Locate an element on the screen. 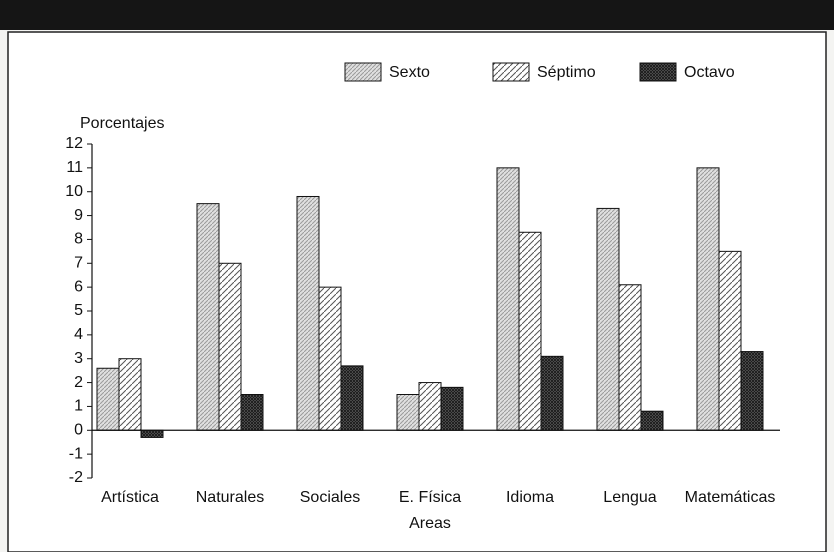 The width and height of the screenshot is (834, 552). y-tick-label: 9 is located at coordinates (78, 215).